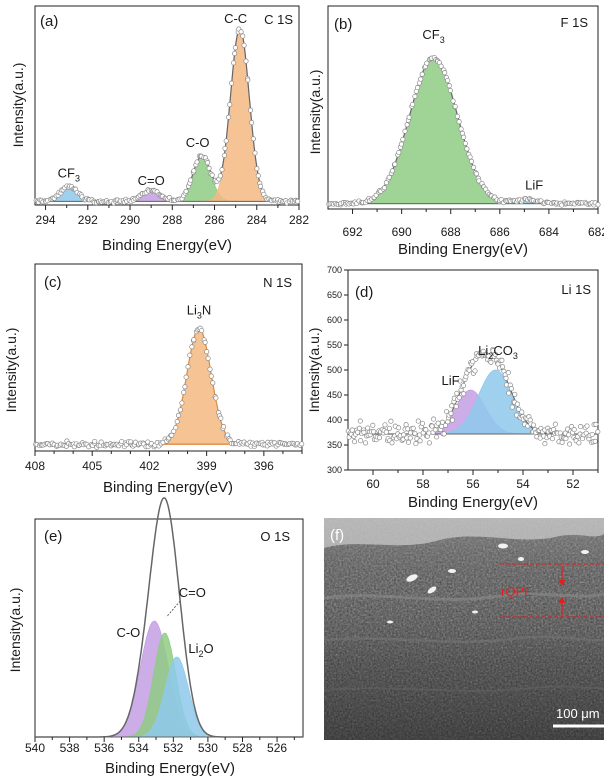 The image size is (604, 777). Describe the element at coordinates (70, 748) in the screenshot. I see `x-tick-label: 538` at that location.